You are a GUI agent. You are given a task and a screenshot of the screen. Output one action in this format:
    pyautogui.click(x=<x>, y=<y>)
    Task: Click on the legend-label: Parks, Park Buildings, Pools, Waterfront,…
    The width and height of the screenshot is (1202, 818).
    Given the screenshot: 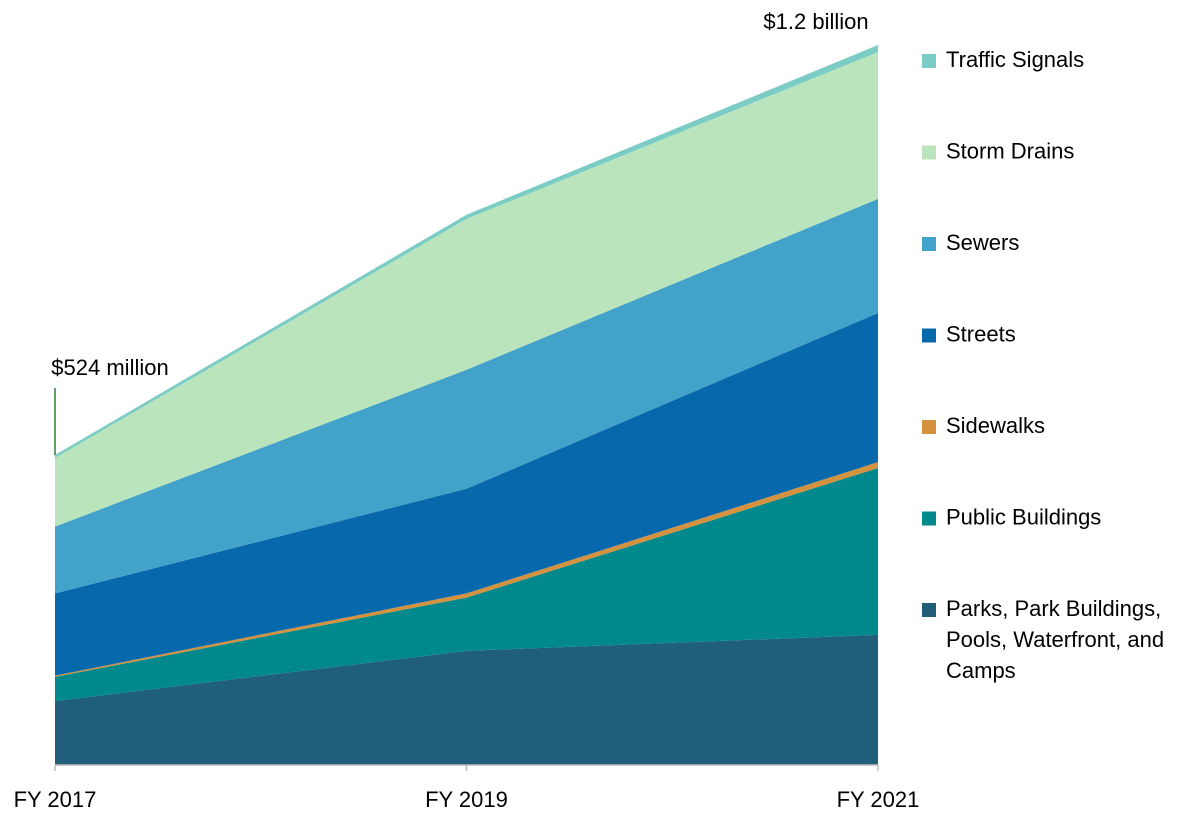 What is the action you would take?
    pyautogui.click(x=1055, y=639)
    